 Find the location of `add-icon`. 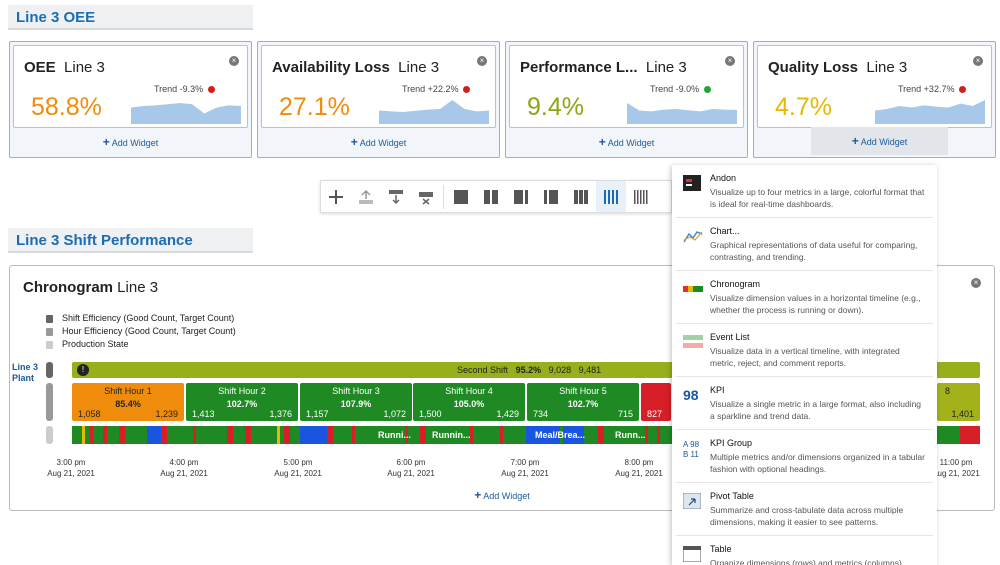

add-icon is located at coordinates (336, 196).